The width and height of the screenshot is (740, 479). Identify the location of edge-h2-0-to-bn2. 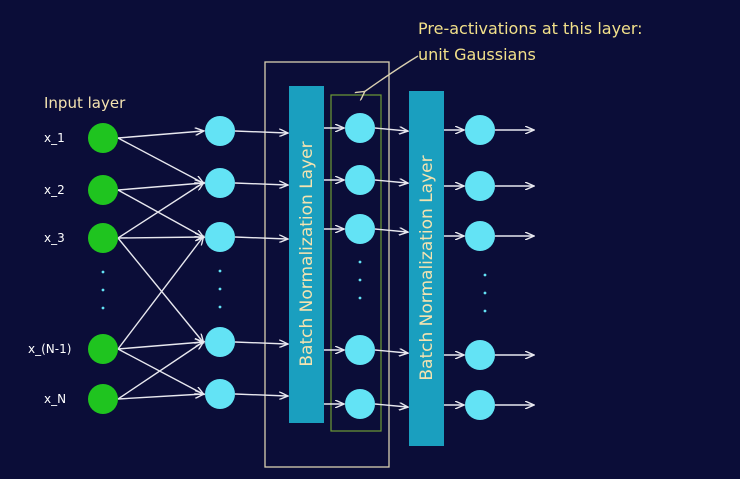
(390, 129).